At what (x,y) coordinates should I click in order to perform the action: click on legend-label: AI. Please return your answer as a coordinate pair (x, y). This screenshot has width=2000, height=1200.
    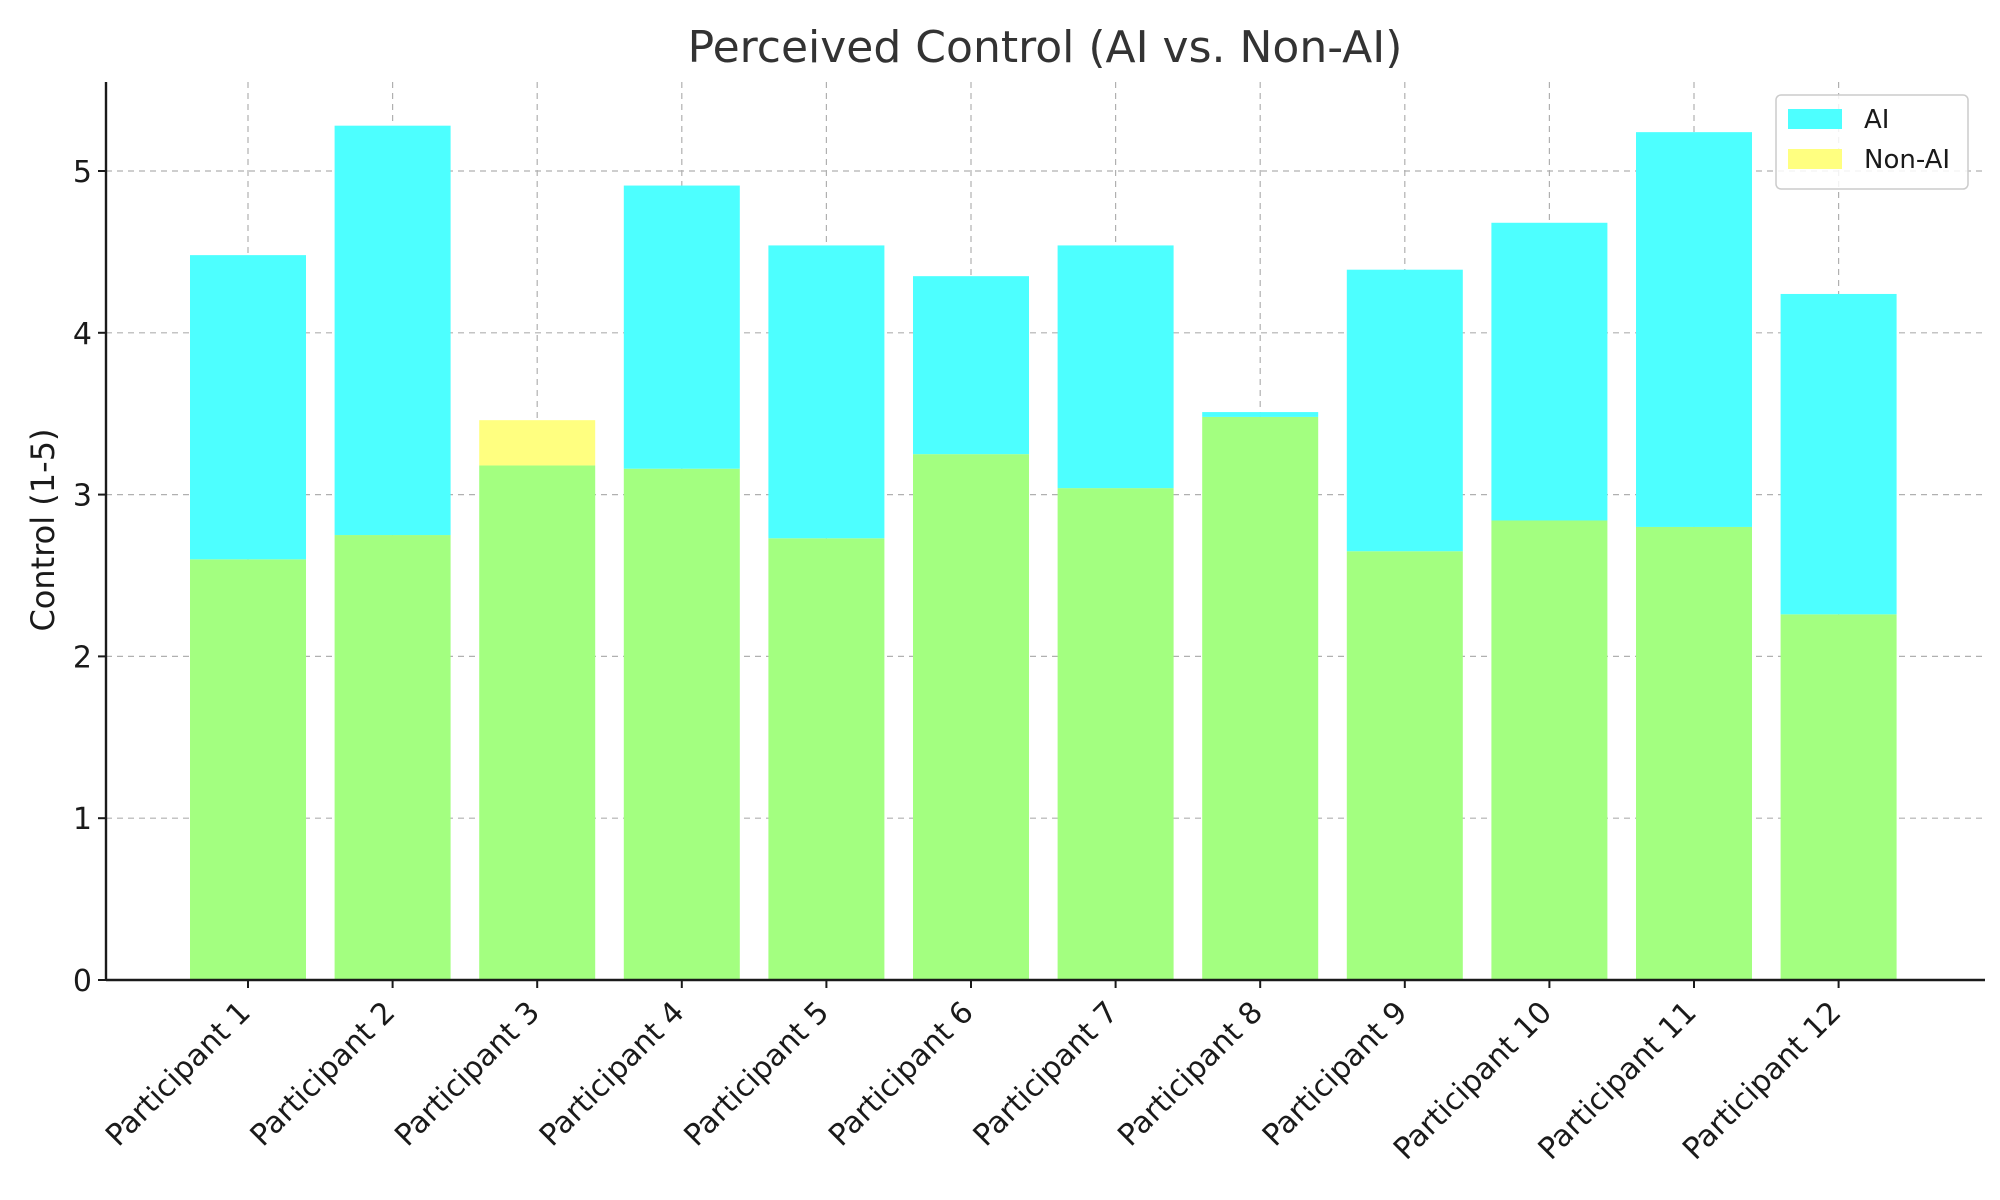
    Looking at the image, I should click on (1876, 120).